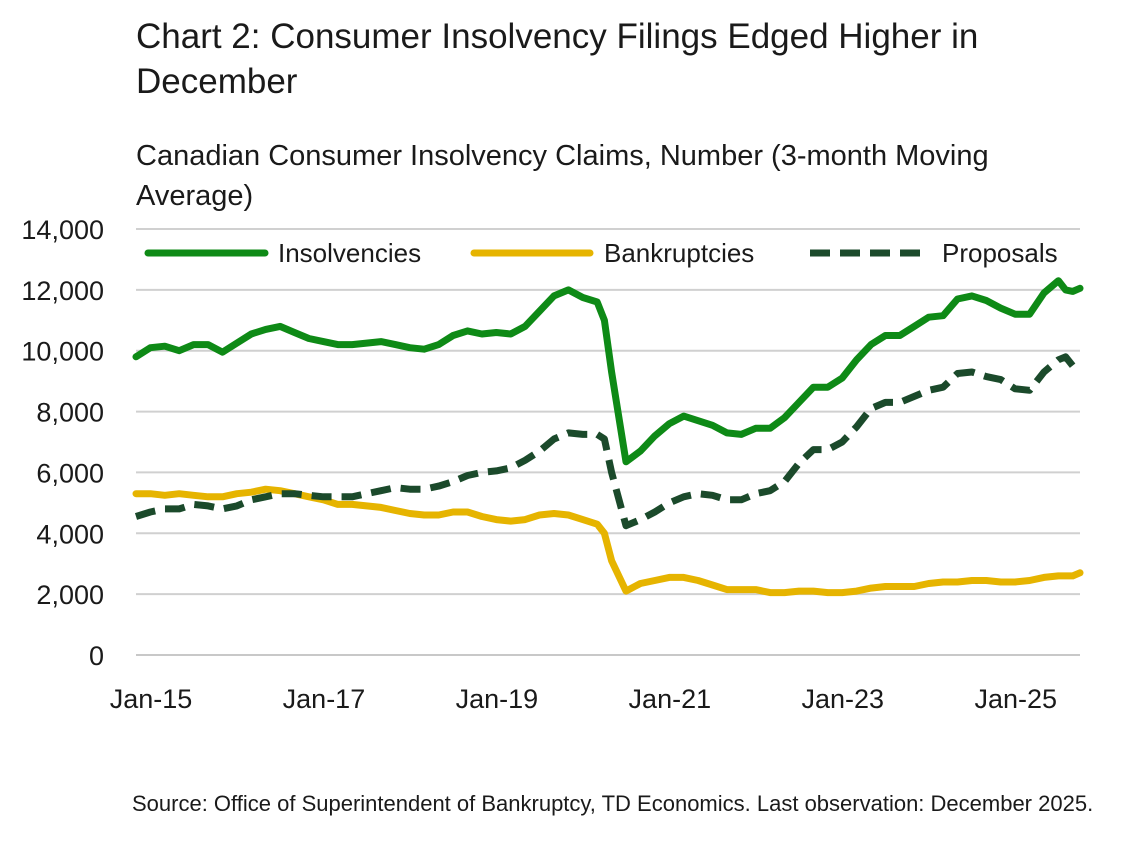 Image resolution: width=1139 pixels, height=850 pixels. Describe the element at coordinates (62, 291) in the screenshot. I see `y-tick-label: 12,000` at that location.